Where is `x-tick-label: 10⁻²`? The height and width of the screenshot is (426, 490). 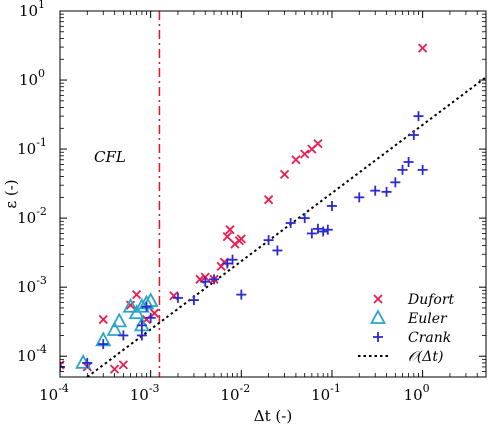 x-tick-label: 10⁻² is located at coordinates (235, 393).